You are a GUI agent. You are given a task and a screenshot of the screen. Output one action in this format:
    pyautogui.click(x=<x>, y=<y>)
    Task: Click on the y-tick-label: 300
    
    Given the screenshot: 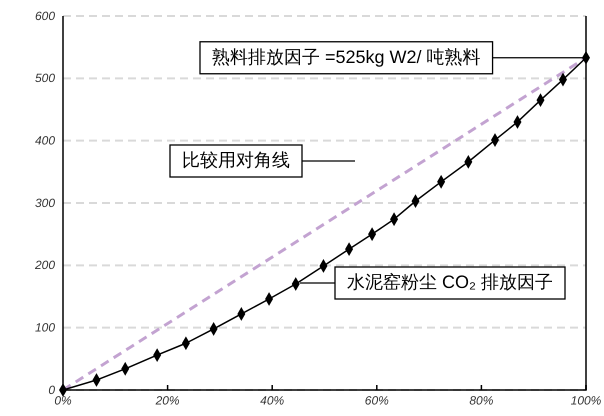 What is the action you would take?
    pyautogui.click(x=45, y=203)
    